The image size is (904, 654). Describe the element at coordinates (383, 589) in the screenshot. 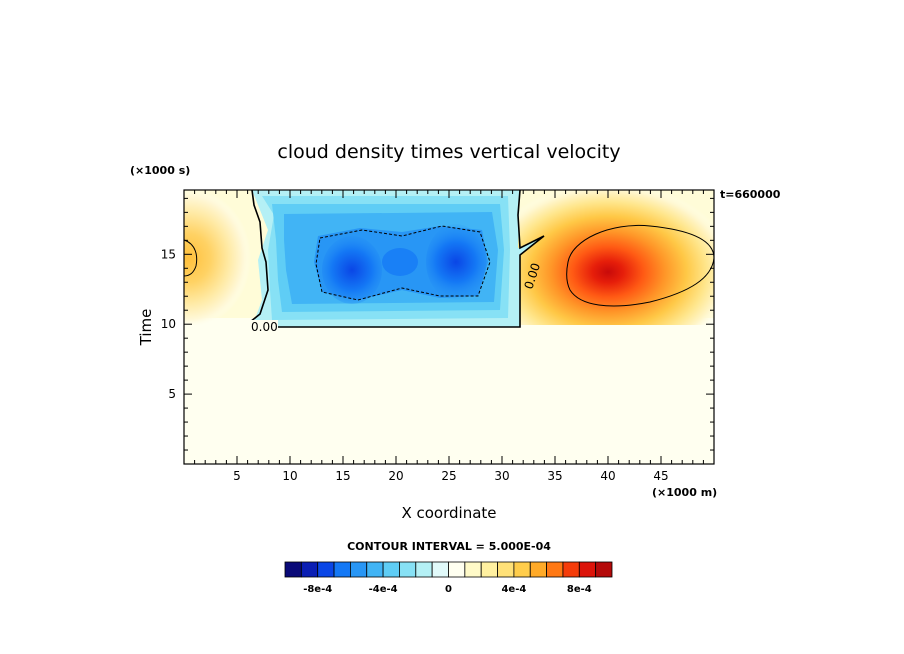

I see `colorbar-tick-label: -4e-4` at that location.